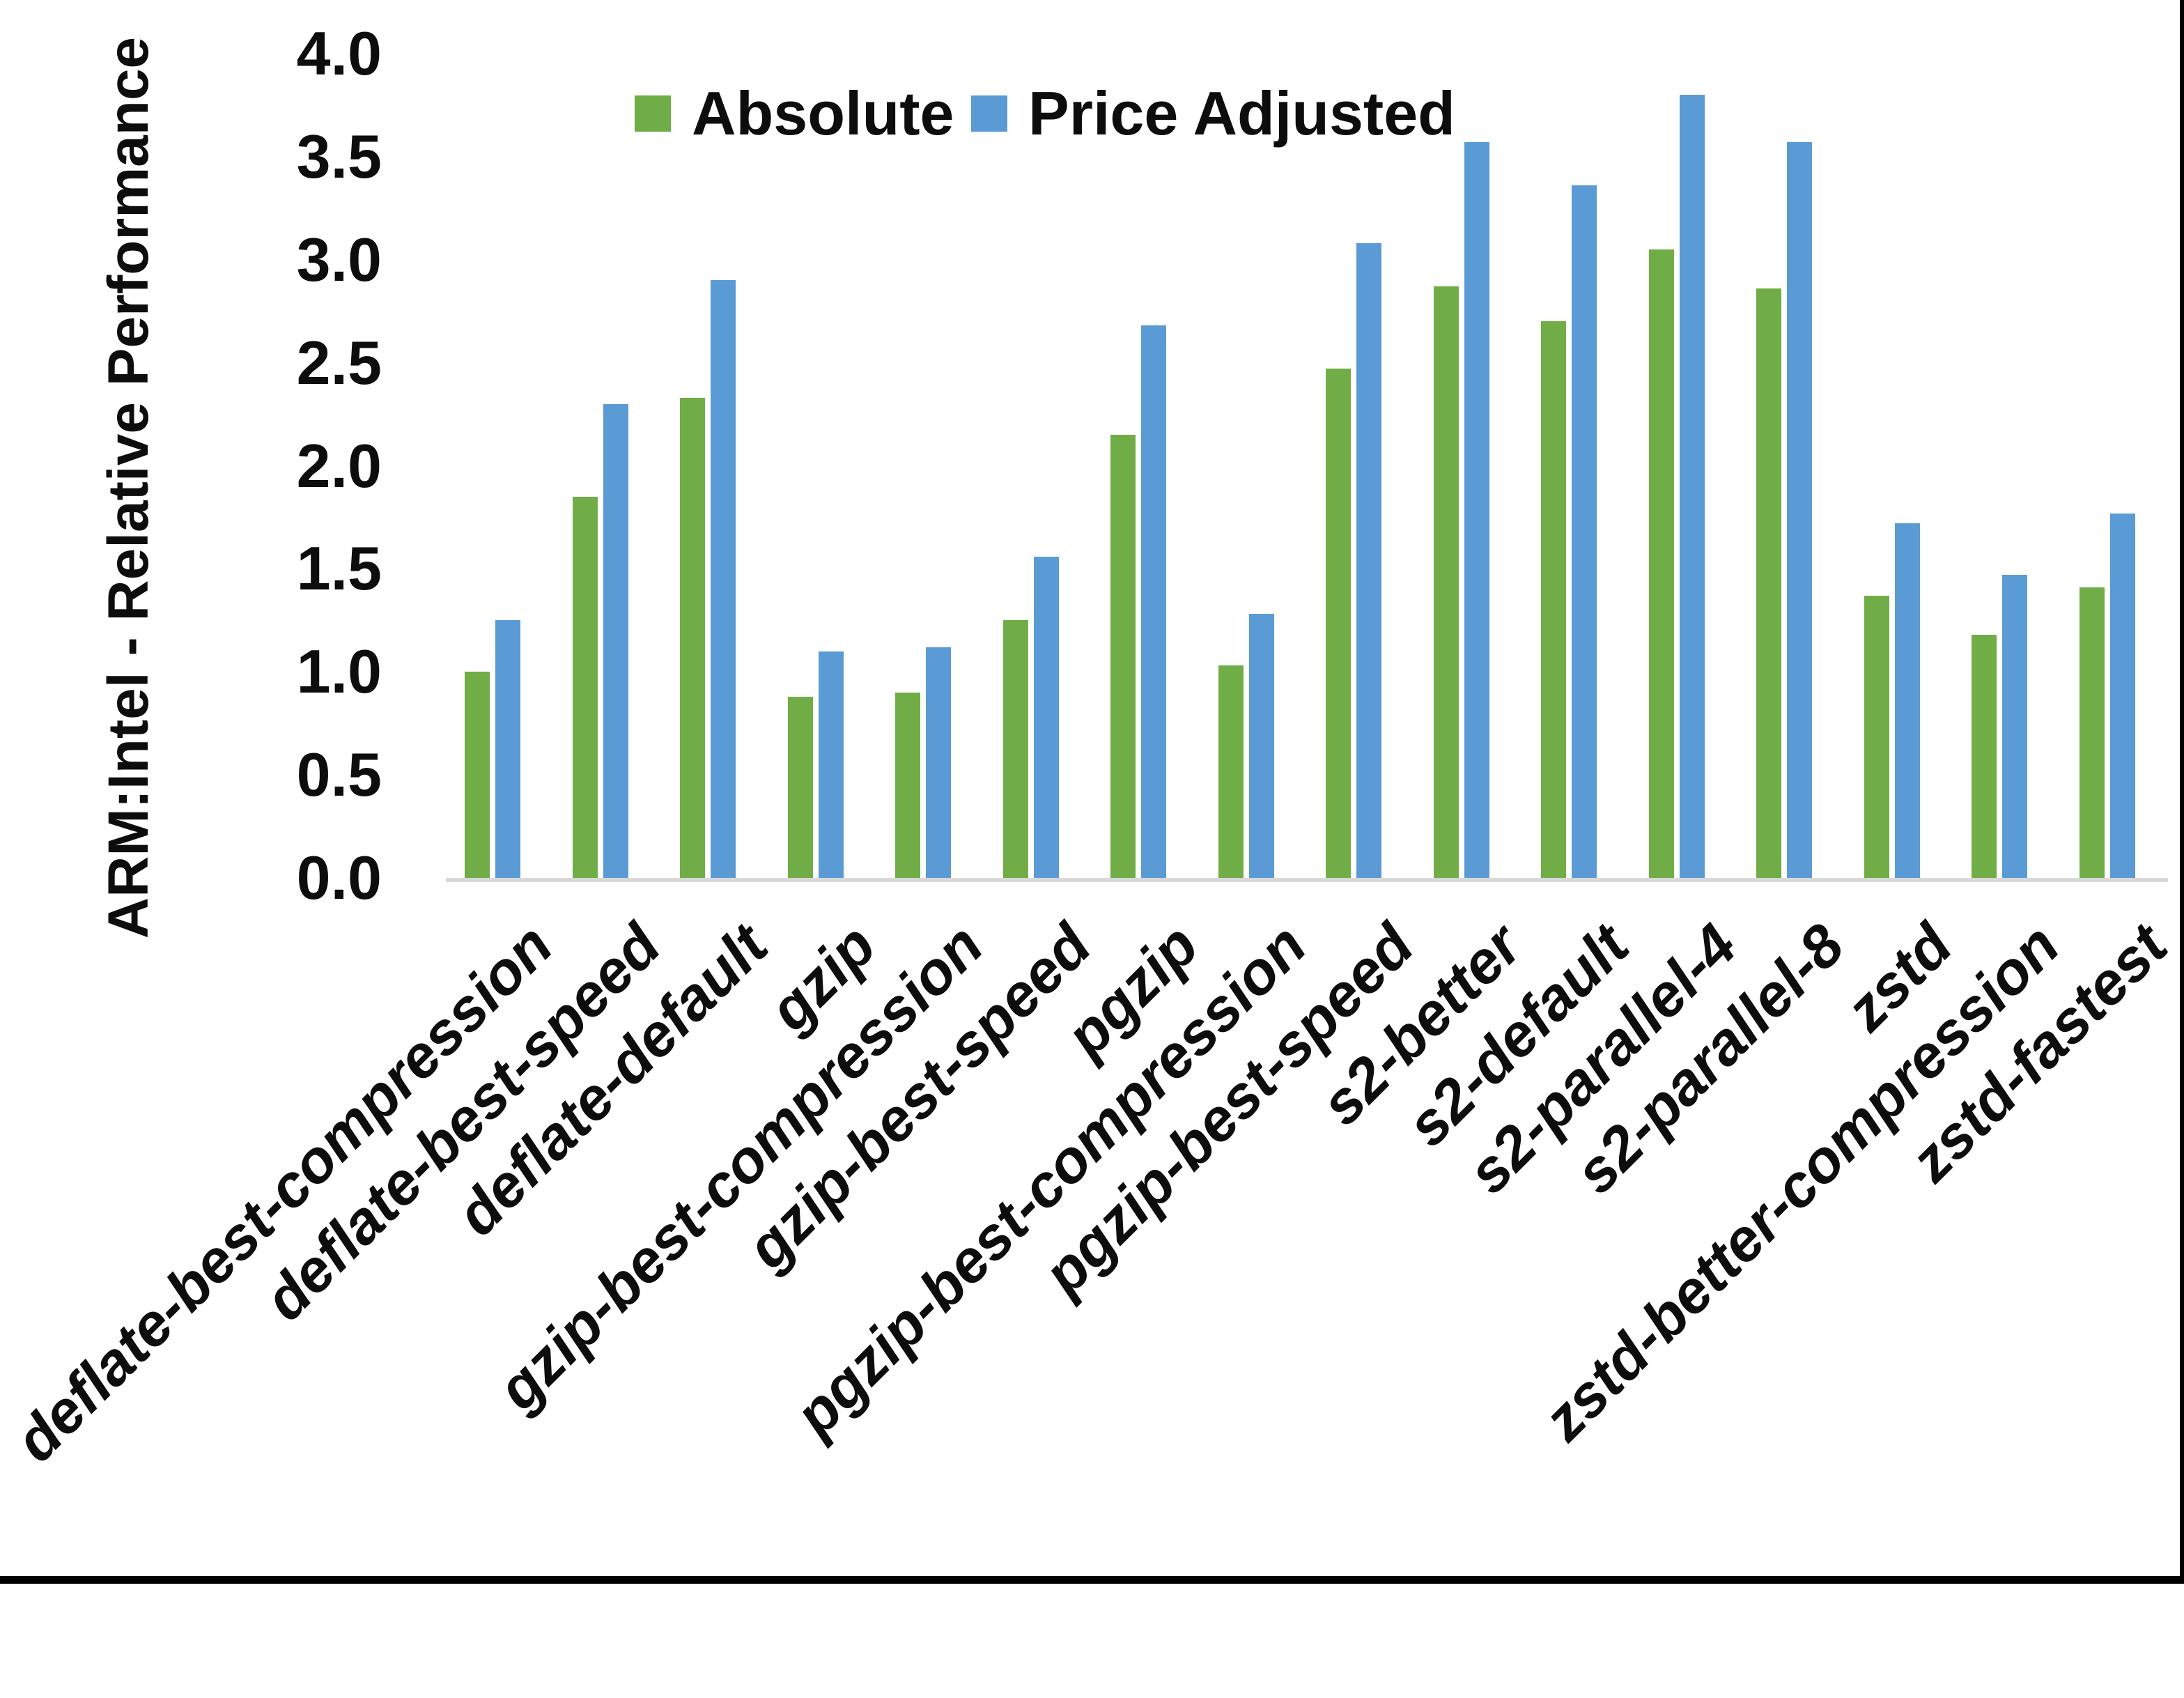 The image size is (2184, 1698). I want to click on bar-price-adjusted-zstd-better-compression, so click(2015, 726).